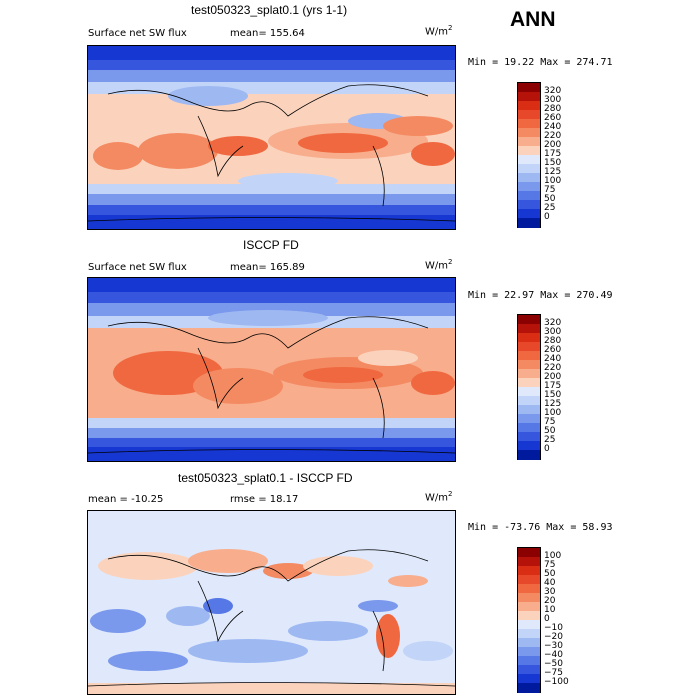 The width and height of the screenshot is (700, 700). I want to click on colorbar-tick-label: 30, so click(550, 592).